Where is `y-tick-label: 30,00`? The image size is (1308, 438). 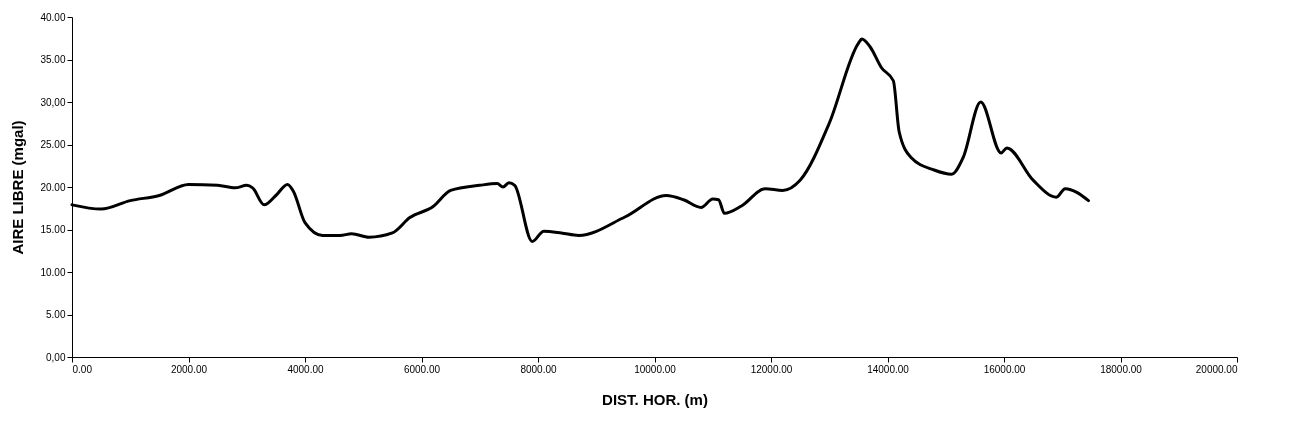
y-tick-label: 30,00 is located at coordinates (53, 102).